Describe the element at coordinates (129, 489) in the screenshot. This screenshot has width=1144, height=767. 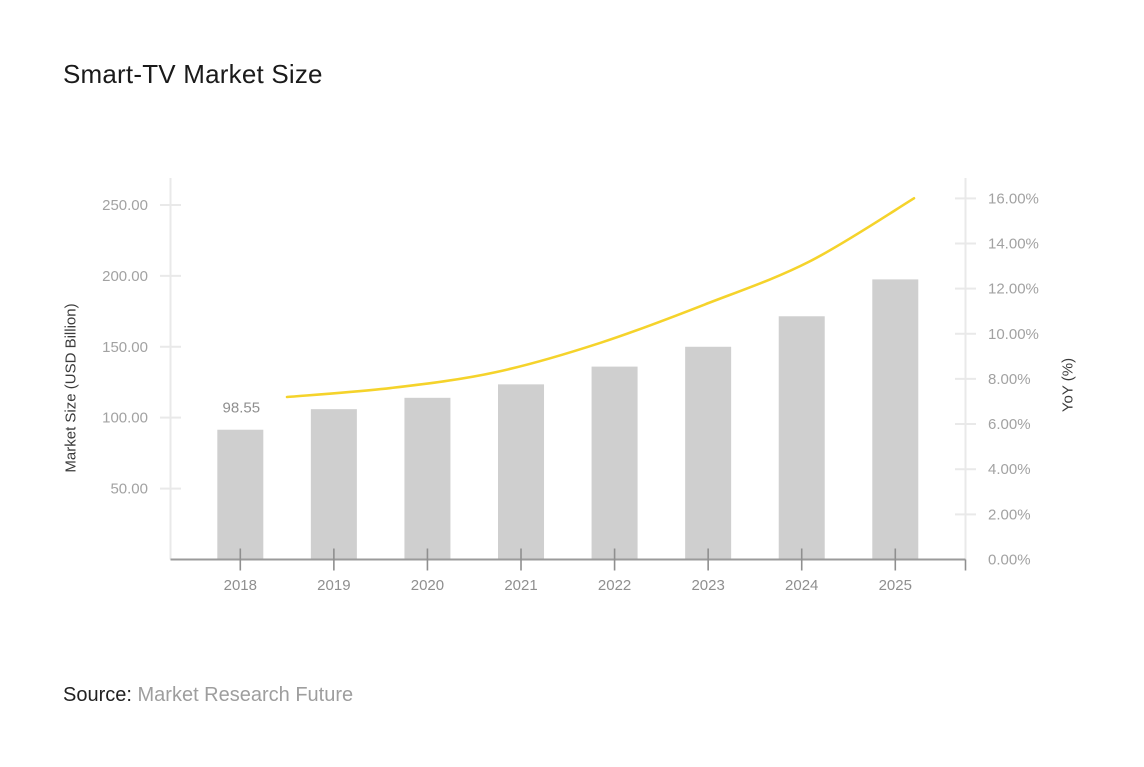
I see `left-axis-tick-label: 50.00` at that location.